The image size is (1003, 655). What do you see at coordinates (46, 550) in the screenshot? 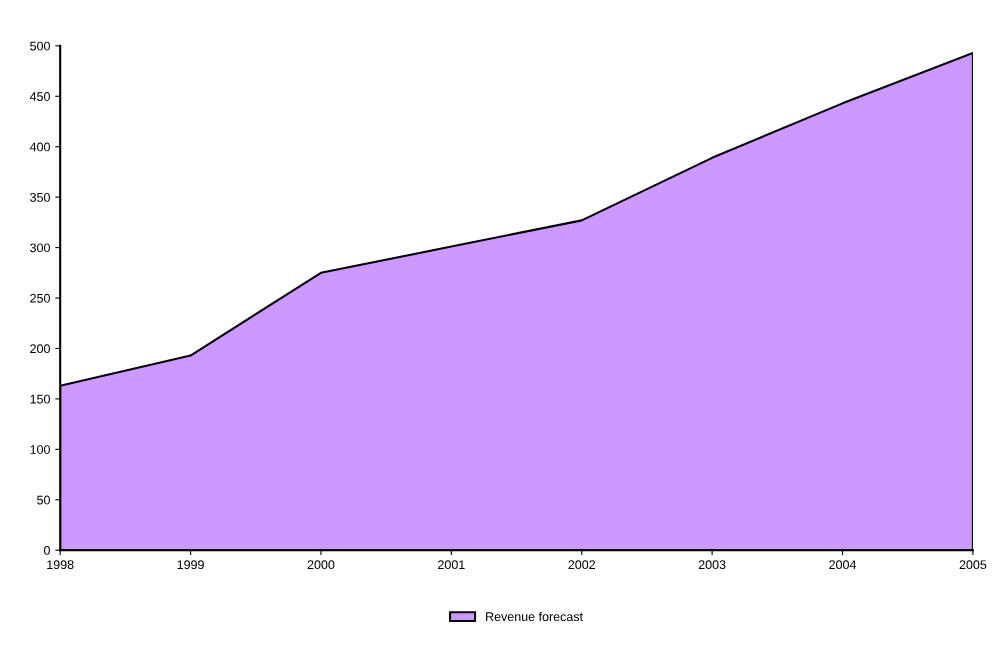
I see `y-tick-label: 0` at bounding box center [46, 550].